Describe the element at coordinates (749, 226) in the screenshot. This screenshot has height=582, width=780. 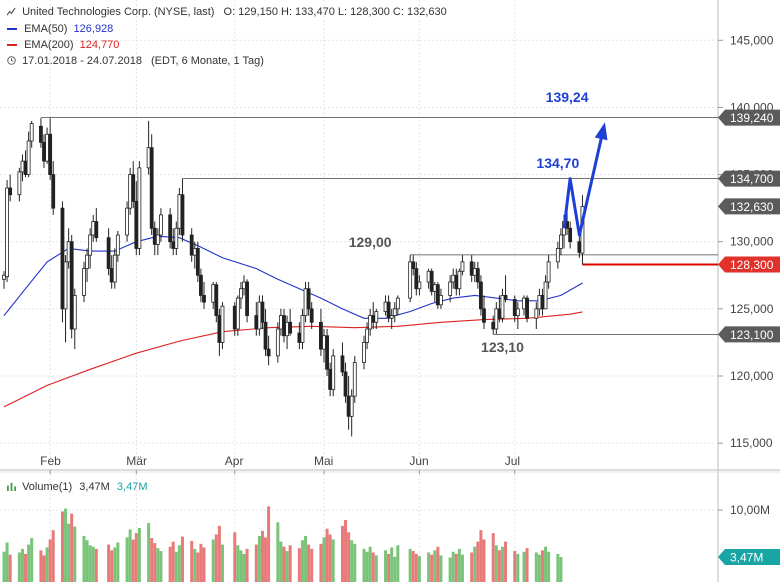
I see `price-badges: 139,240 134,700 132,630 128,300 123,100` at that location.